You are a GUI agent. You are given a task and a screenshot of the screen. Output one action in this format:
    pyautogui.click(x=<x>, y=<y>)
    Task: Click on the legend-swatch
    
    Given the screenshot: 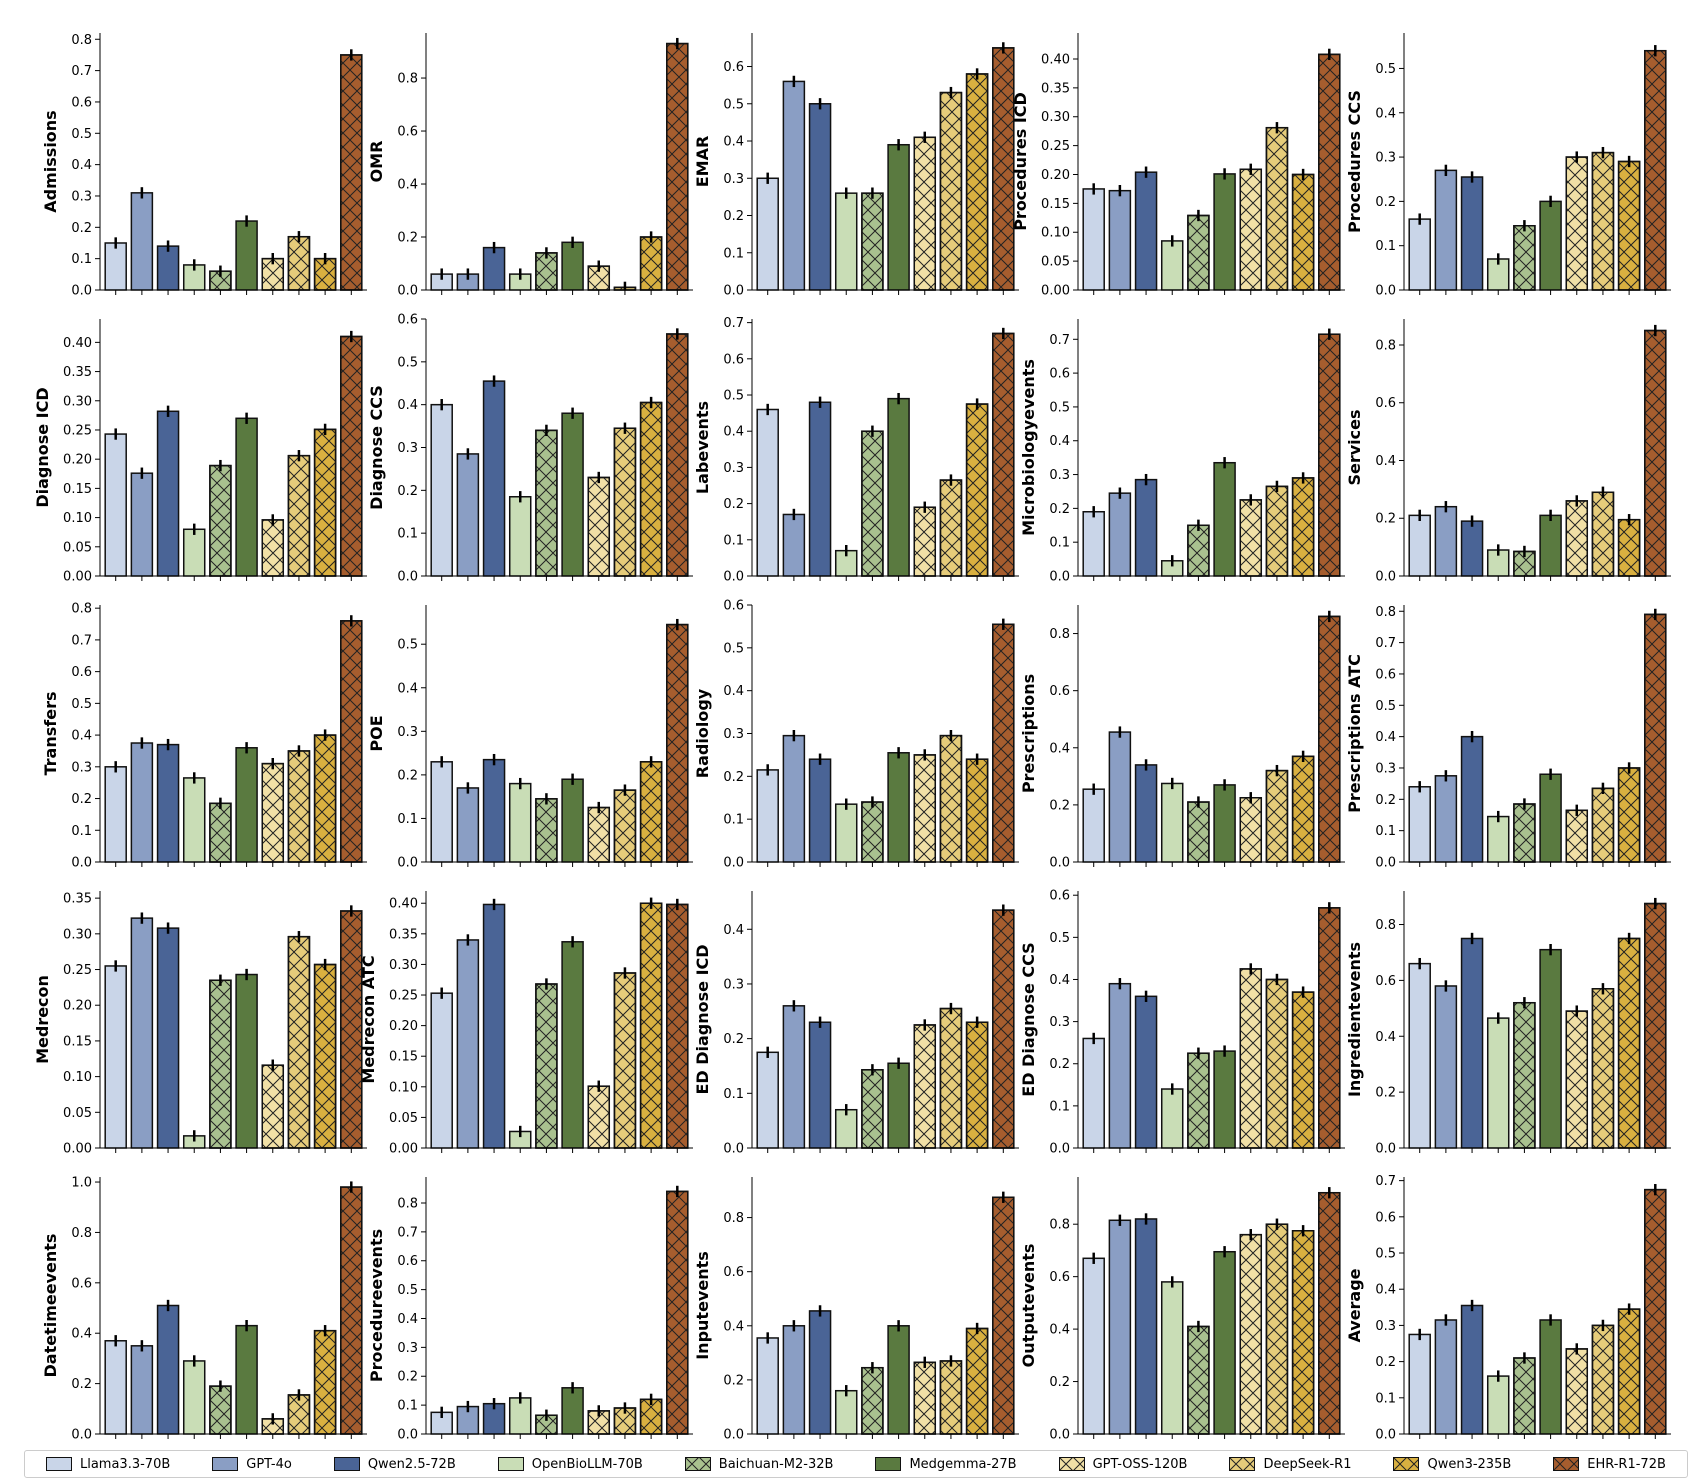 What is the action you would take?
    pyautogui.click(x=1406, y=1464)
    